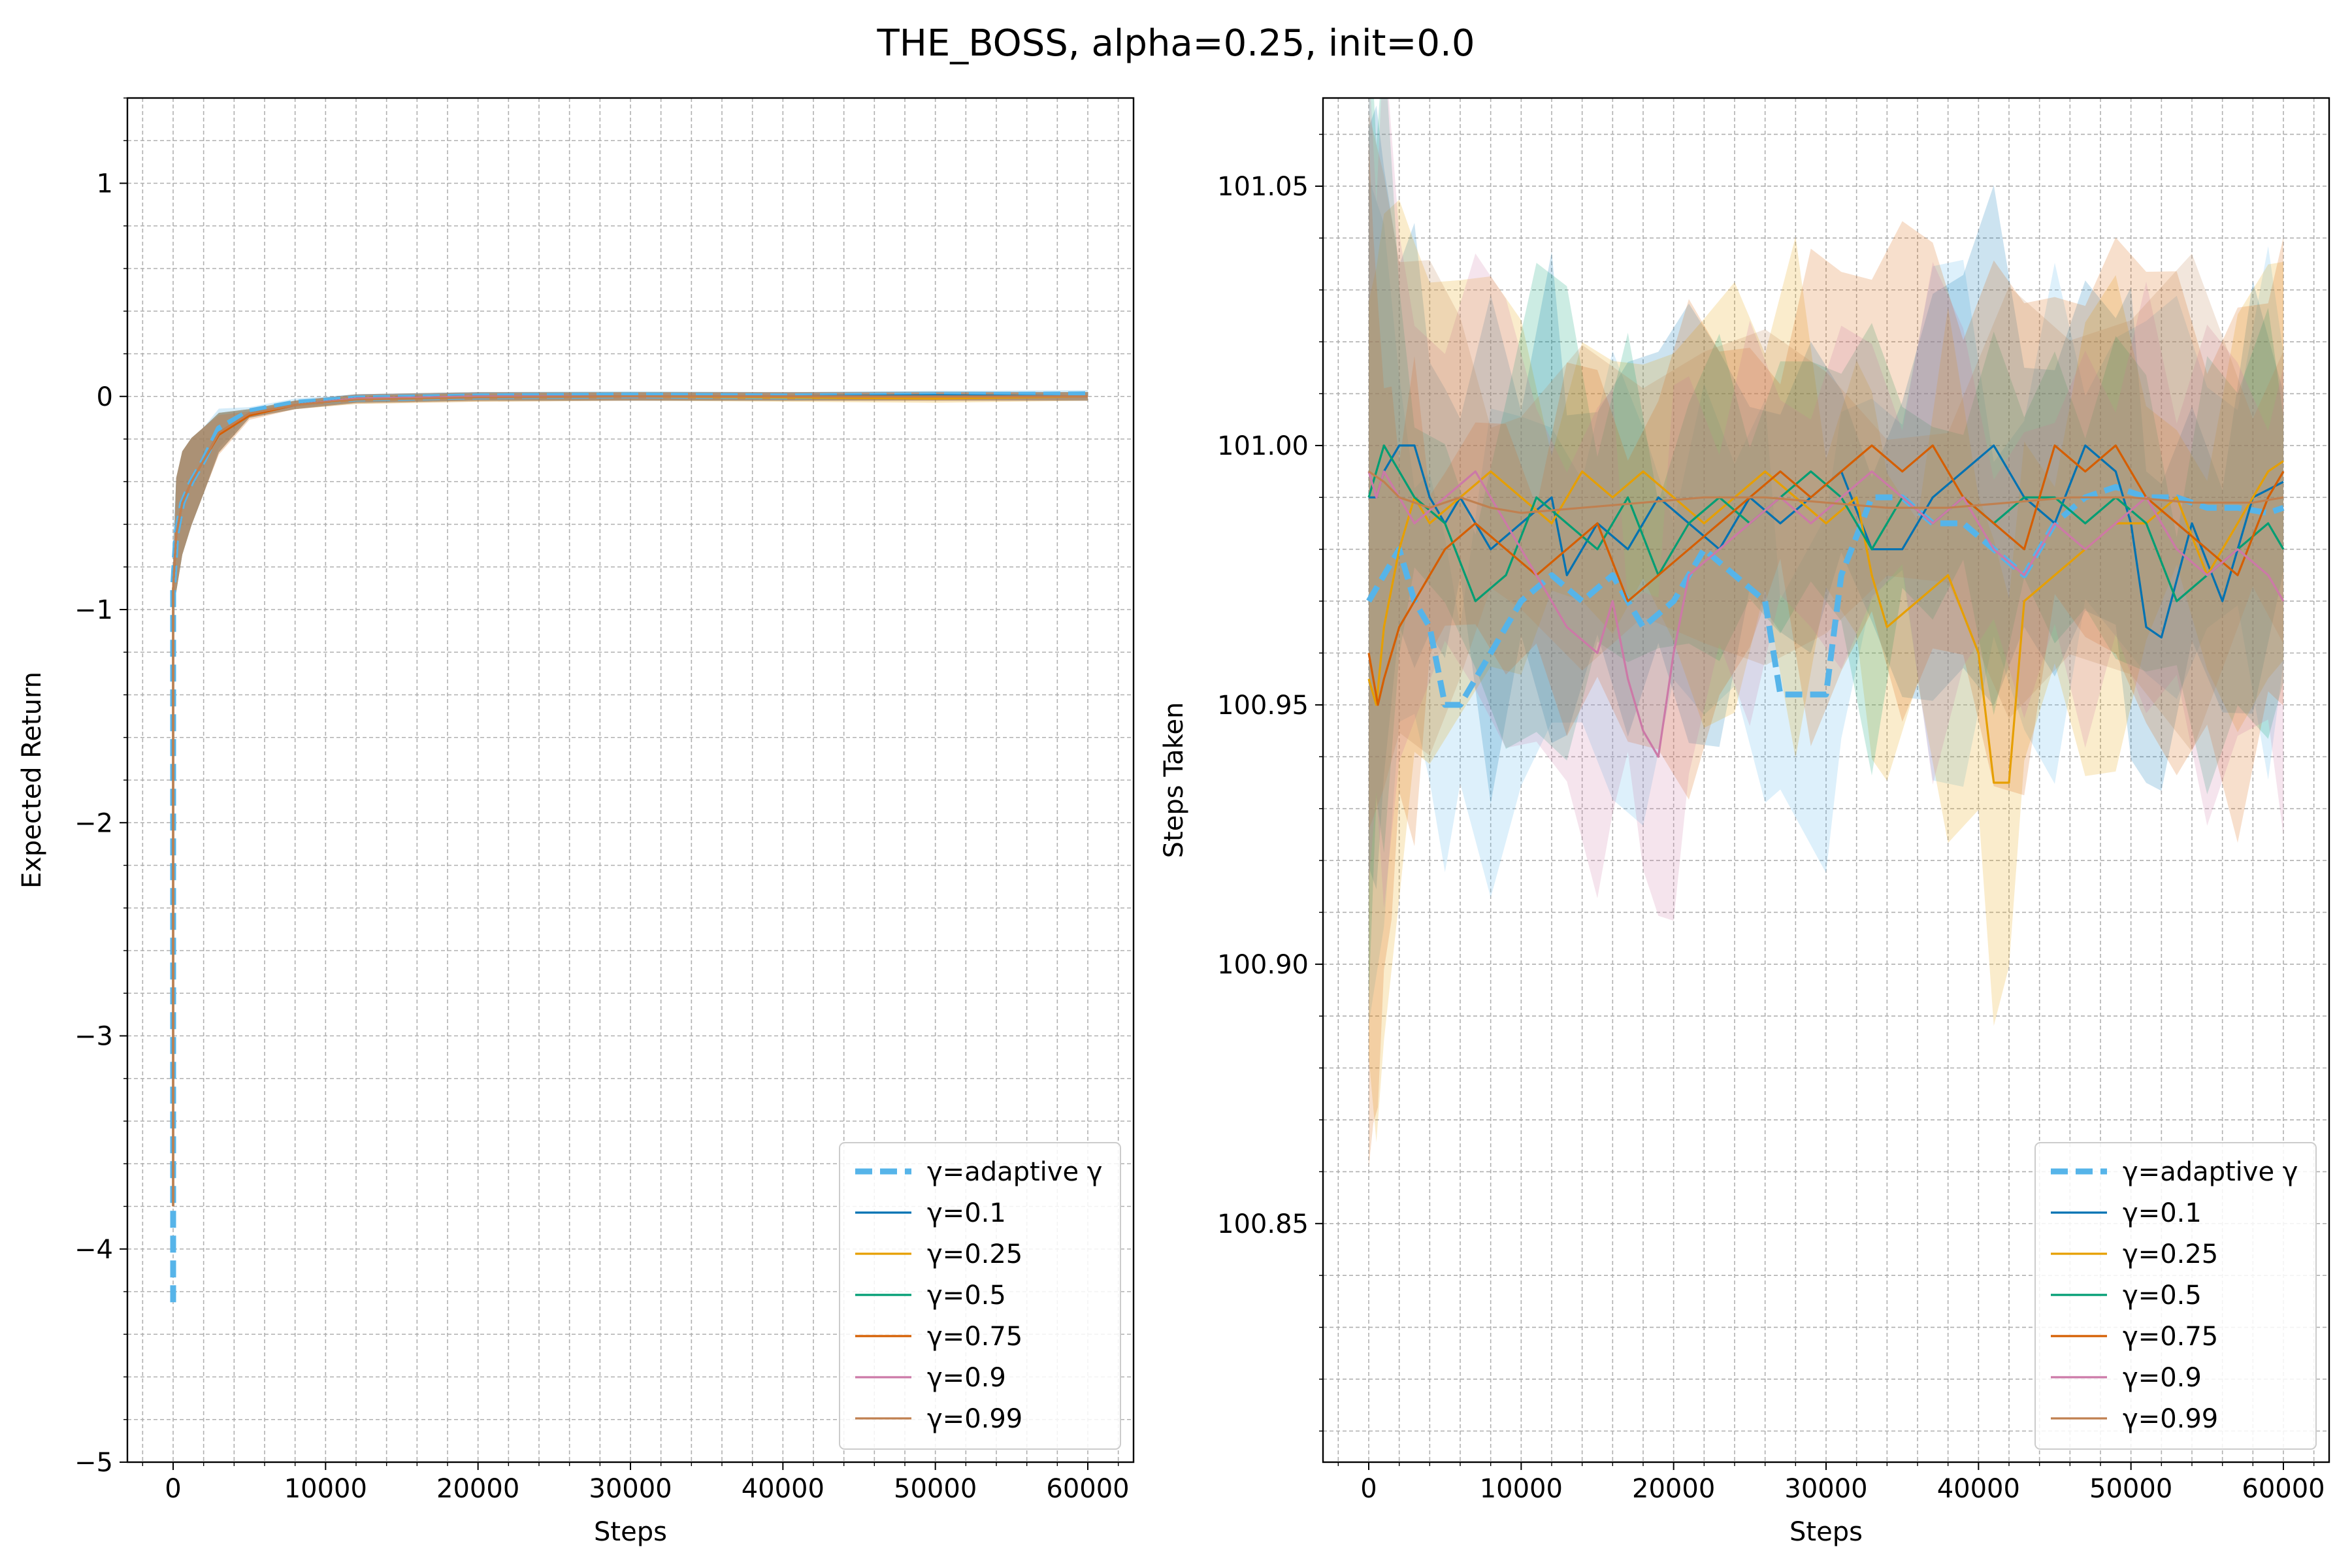 This screenshot has width=2352, height=1568. Describe the element at coordinates (105, 397) in the screenshot. I see `y-tick-label: 0` at that location.